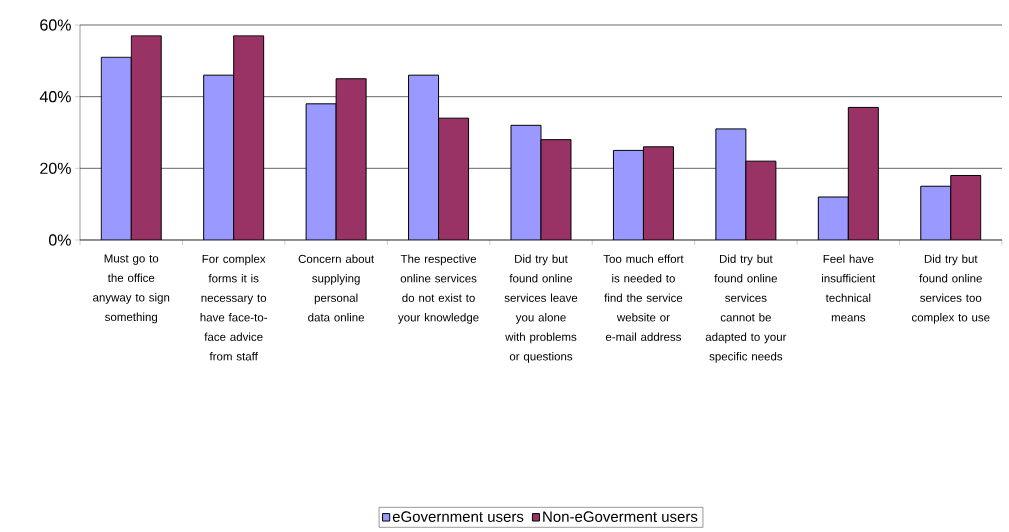  I want to click on x-tick-label: Feel have insufficient technical means, so click(849, 288).